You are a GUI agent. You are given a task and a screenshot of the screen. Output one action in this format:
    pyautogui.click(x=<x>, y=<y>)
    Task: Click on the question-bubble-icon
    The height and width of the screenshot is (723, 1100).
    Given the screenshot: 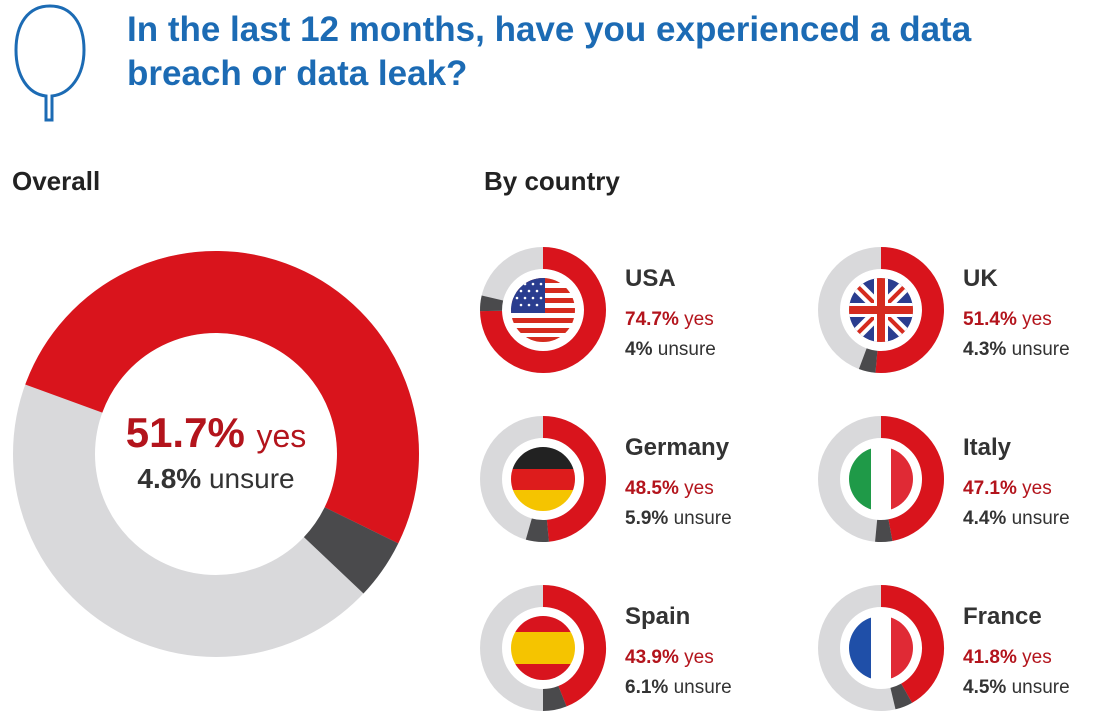 What is the action you would take?
    pyautogui.click(x=50, y=63)
    